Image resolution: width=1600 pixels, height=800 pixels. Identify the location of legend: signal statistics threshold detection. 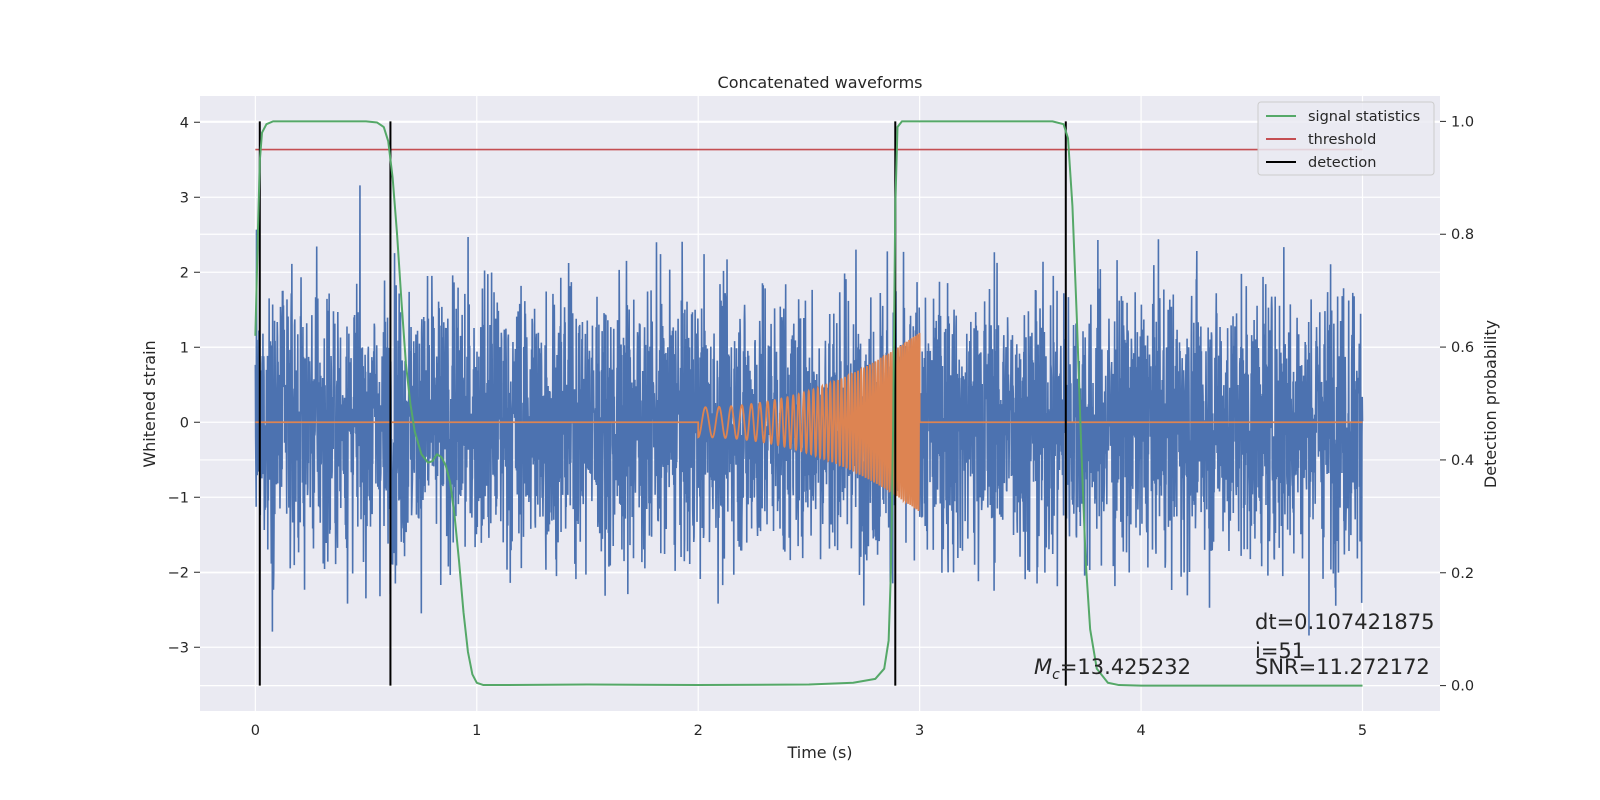
(1346, 138).